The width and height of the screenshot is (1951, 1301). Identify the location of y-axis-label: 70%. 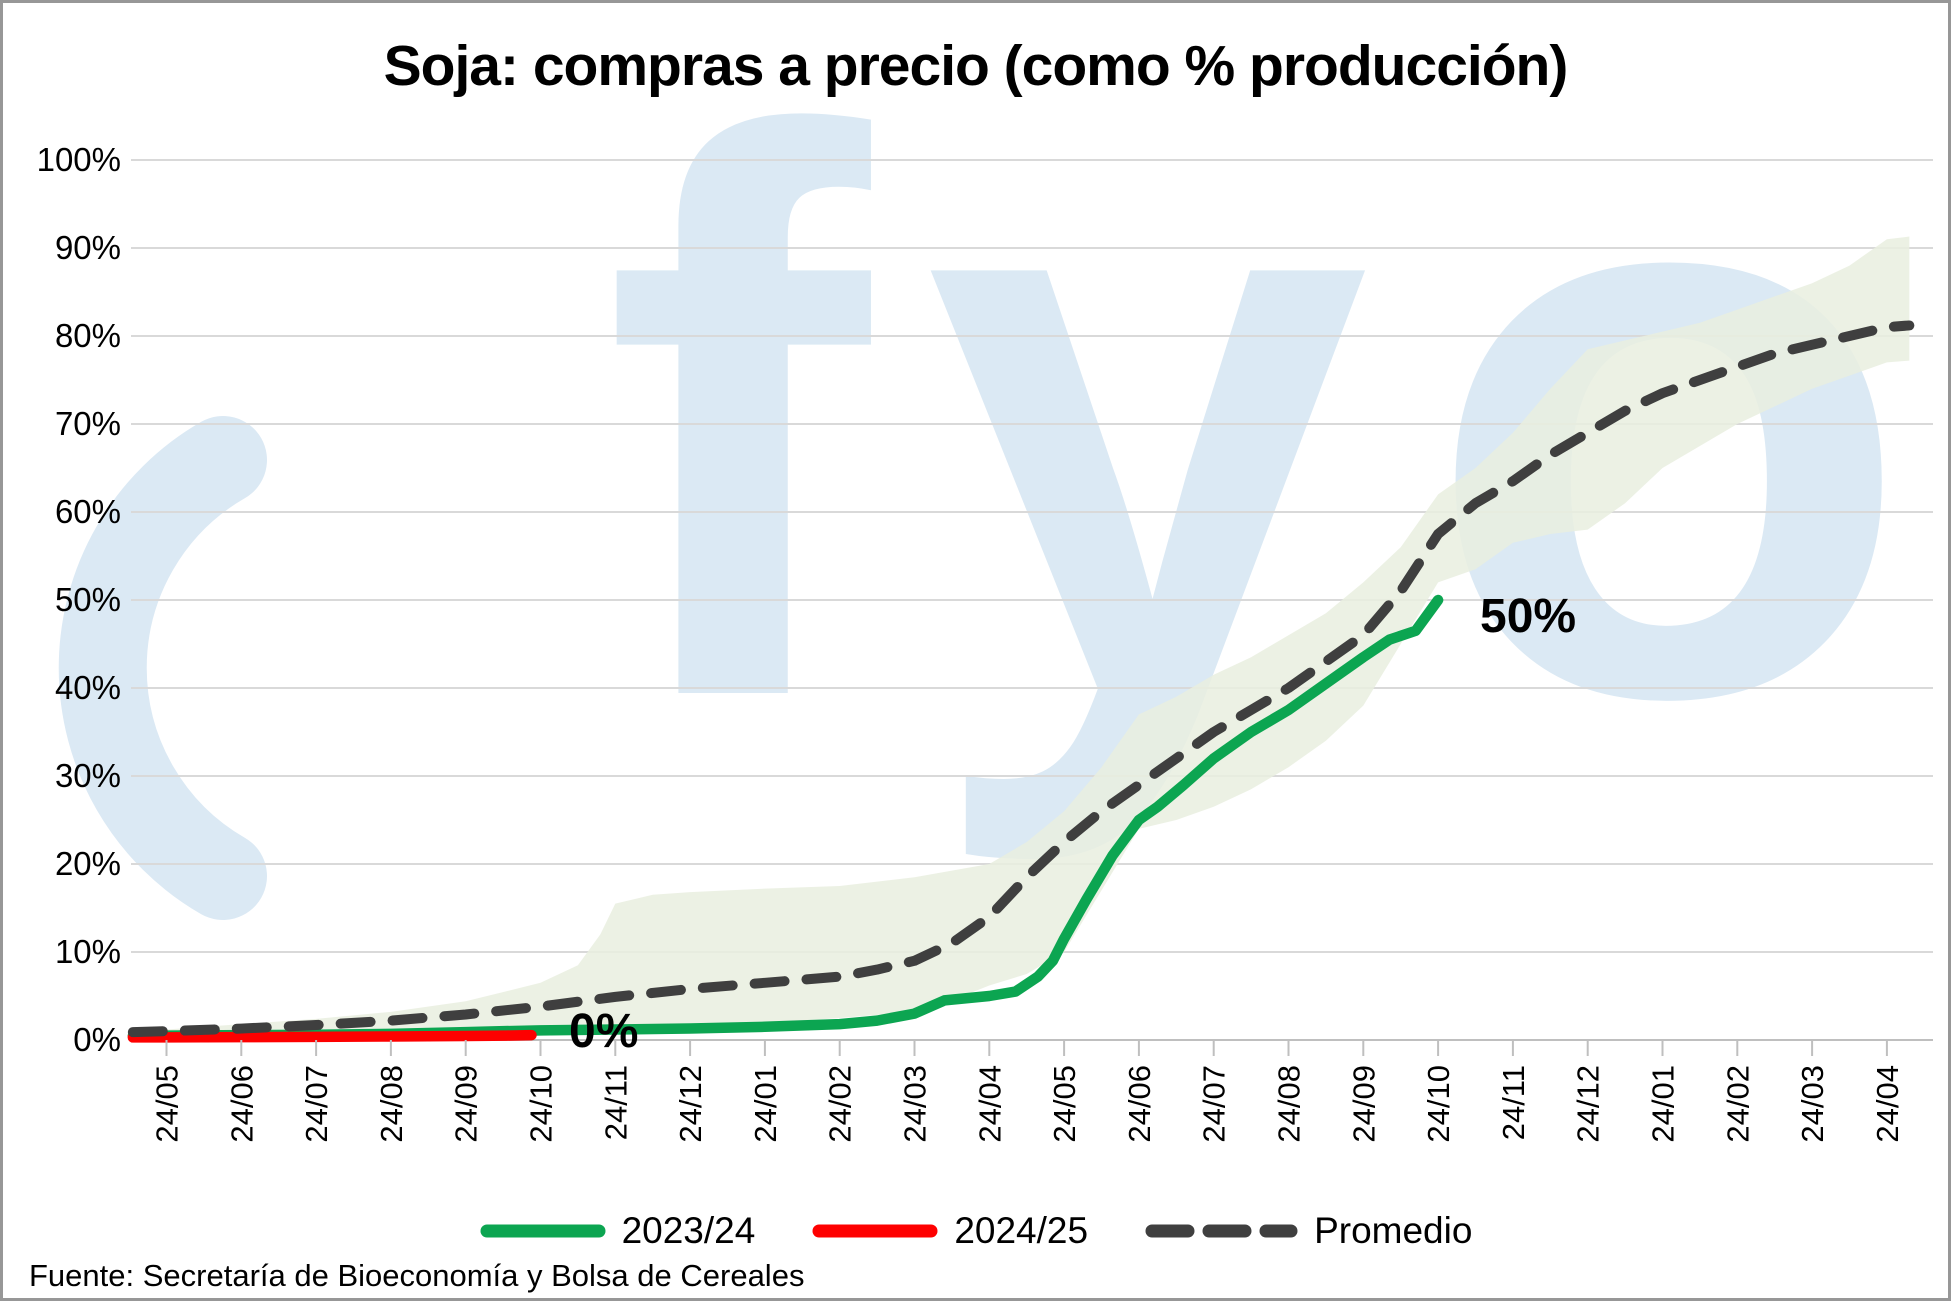
(88, 423).